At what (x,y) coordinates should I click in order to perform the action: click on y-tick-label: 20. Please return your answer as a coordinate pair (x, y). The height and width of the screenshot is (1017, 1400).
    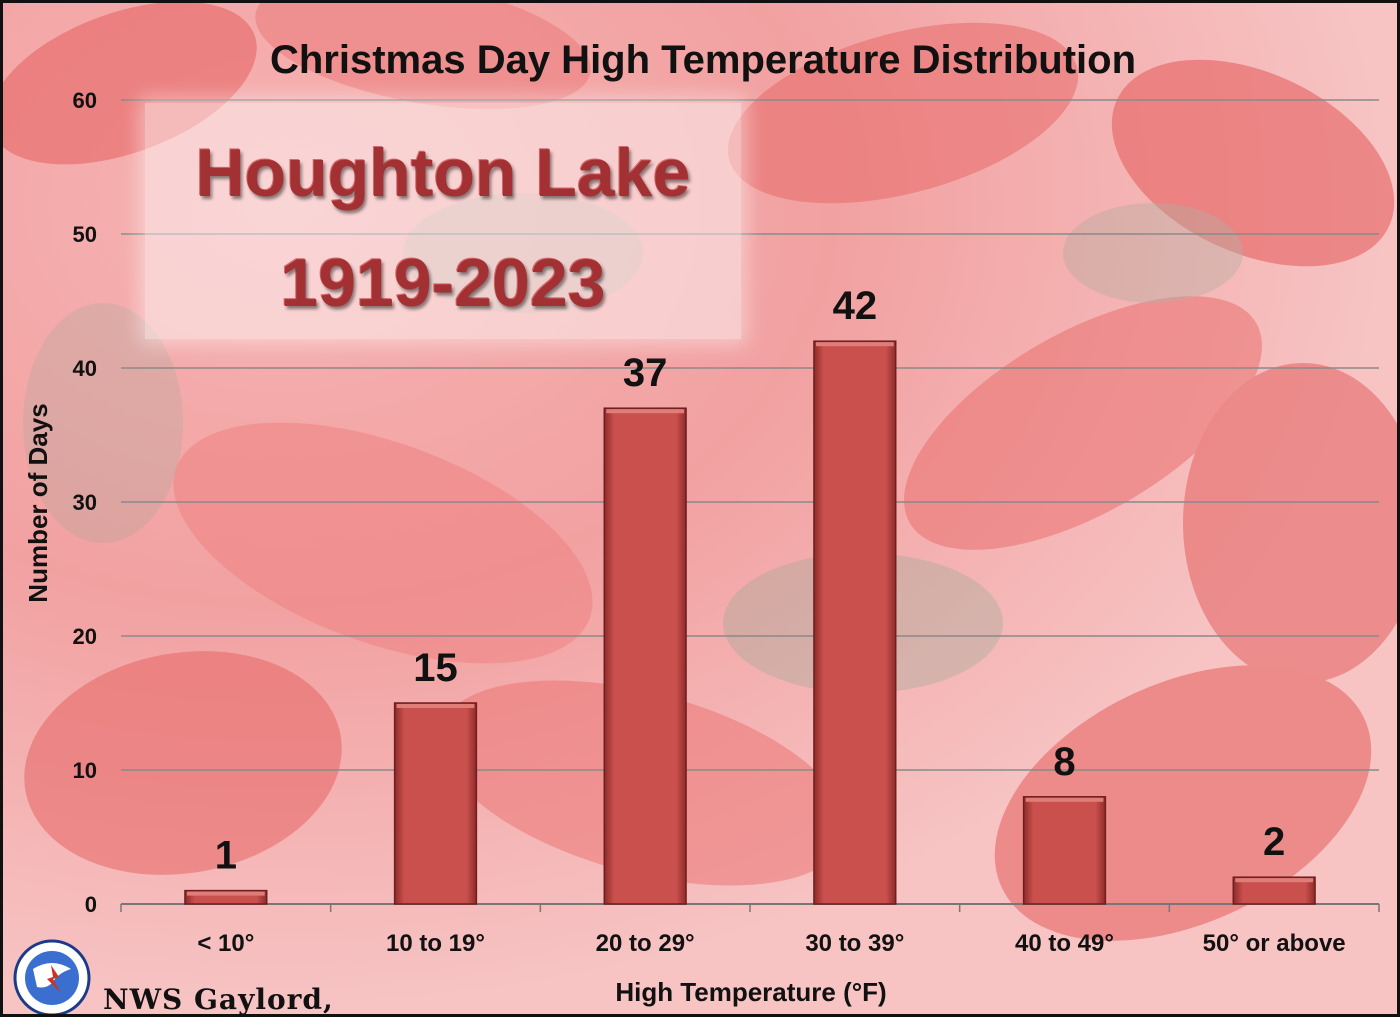
    Looking at the image, I should click on (85, 636).